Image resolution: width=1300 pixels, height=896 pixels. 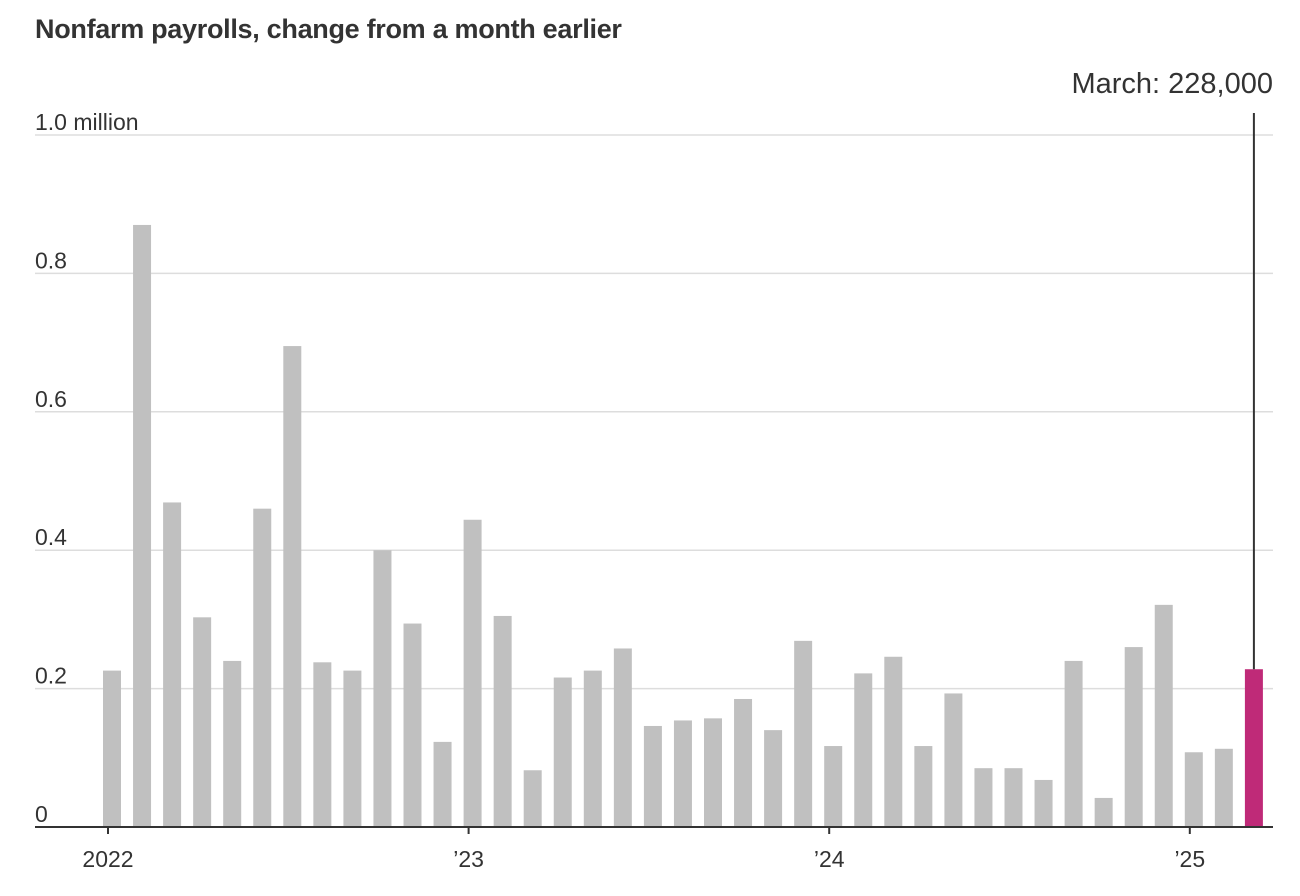 What do you see at coordinates (107, 859) in the screenshot?
I see `x-tick-label: 2022` at bounding box center [107, 859].